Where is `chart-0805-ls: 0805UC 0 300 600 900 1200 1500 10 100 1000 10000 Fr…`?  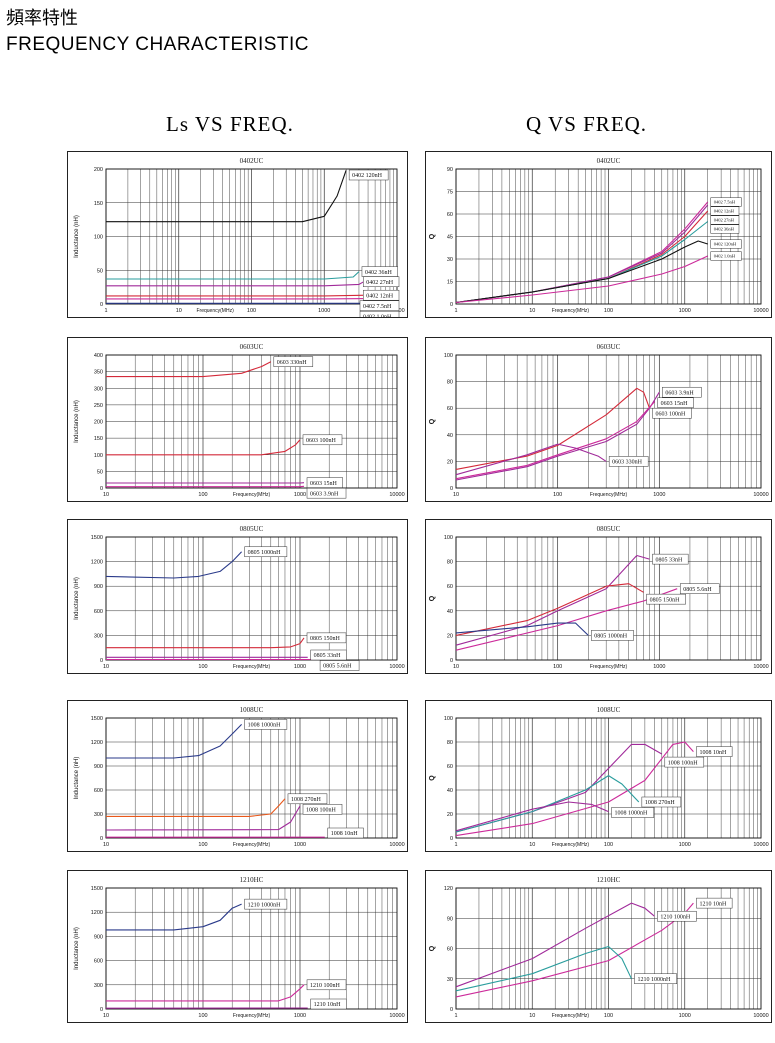
chart-0805-ls: 0805UC 0 300 600 900 1200 1500 10 100 1000 10000 Fr… is located at coordinates (237, 596).